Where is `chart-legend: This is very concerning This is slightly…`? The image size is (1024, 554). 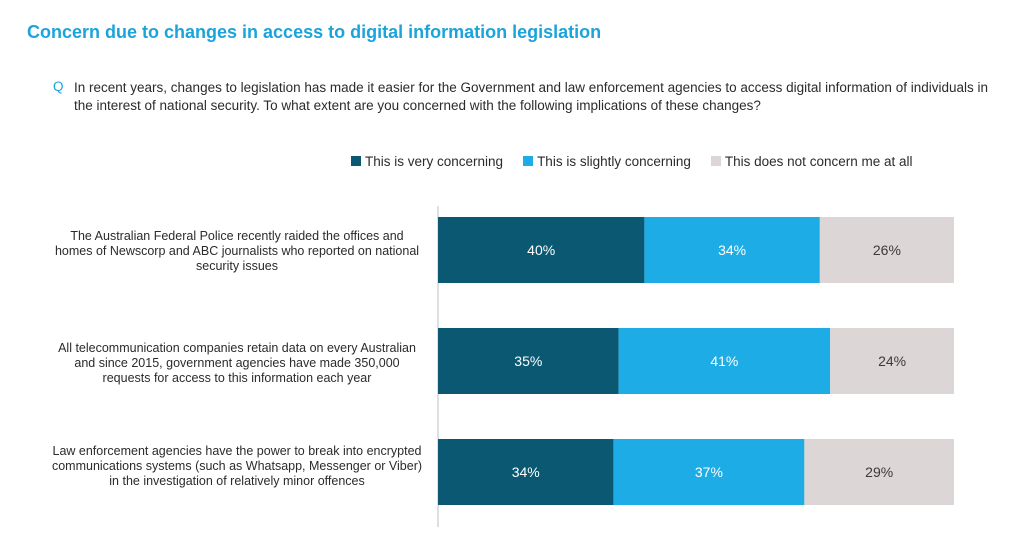
chart-legend: This is very concerning This is slightly… is located at coordinates (642, 161).